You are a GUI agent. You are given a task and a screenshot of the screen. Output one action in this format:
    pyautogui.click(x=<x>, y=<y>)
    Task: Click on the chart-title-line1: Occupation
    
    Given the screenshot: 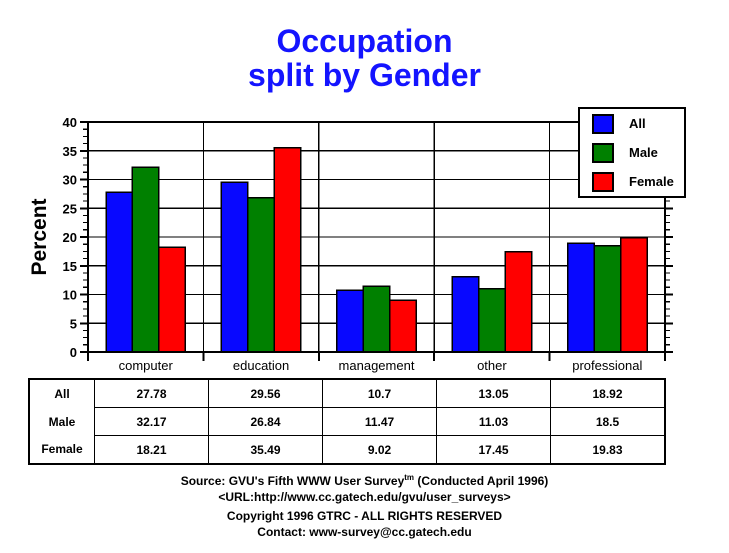 What is the action you would take?
    pyautogui.click(x=364, y=41)
    